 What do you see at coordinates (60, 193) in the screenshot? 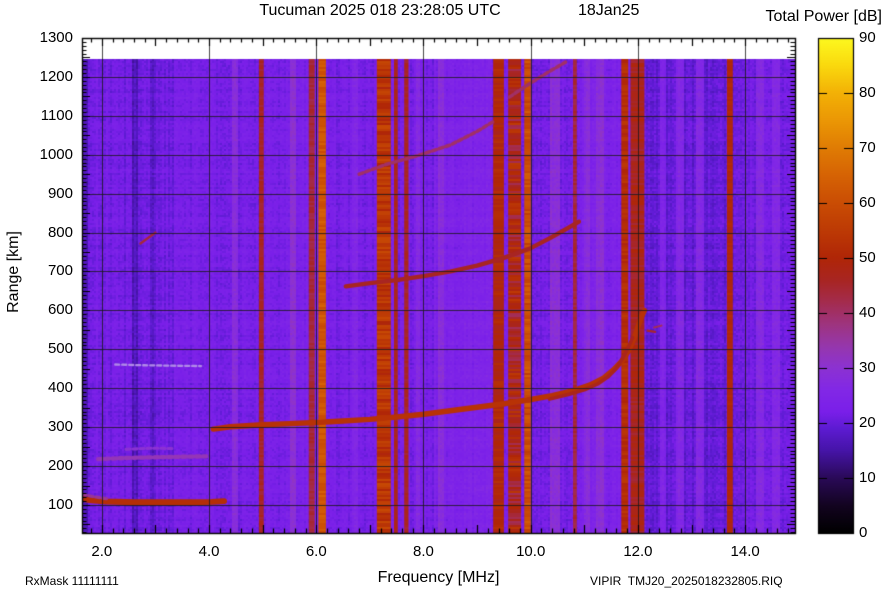
I see `y-tick-label: 900` at bounding box center [60, 193].